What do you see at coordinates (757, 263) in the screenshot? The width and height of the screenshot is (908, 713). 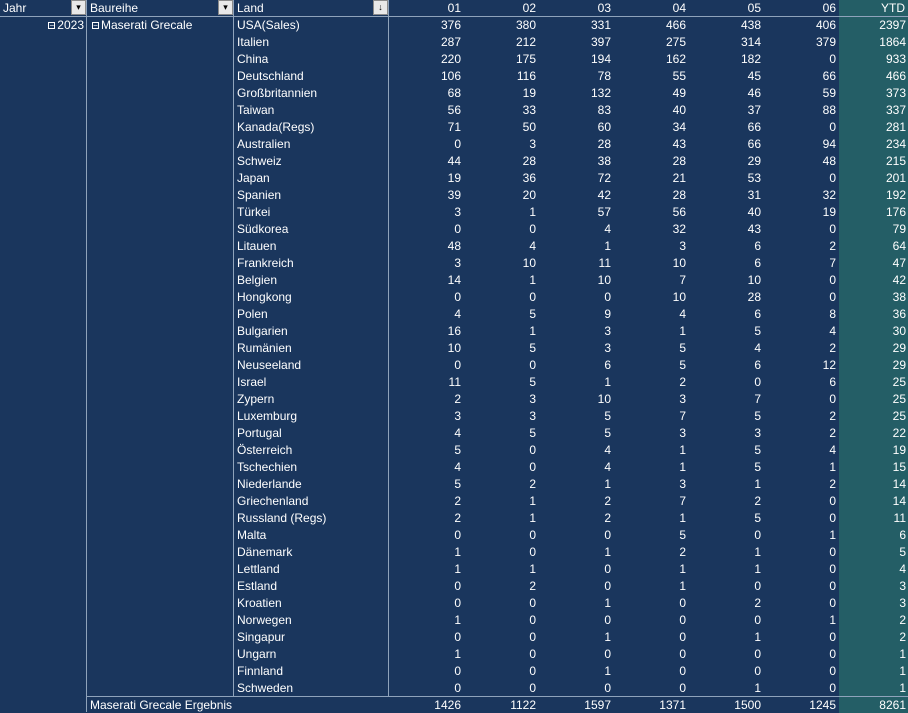 I see `value-cell: 6` at bounding box center [757, 263].